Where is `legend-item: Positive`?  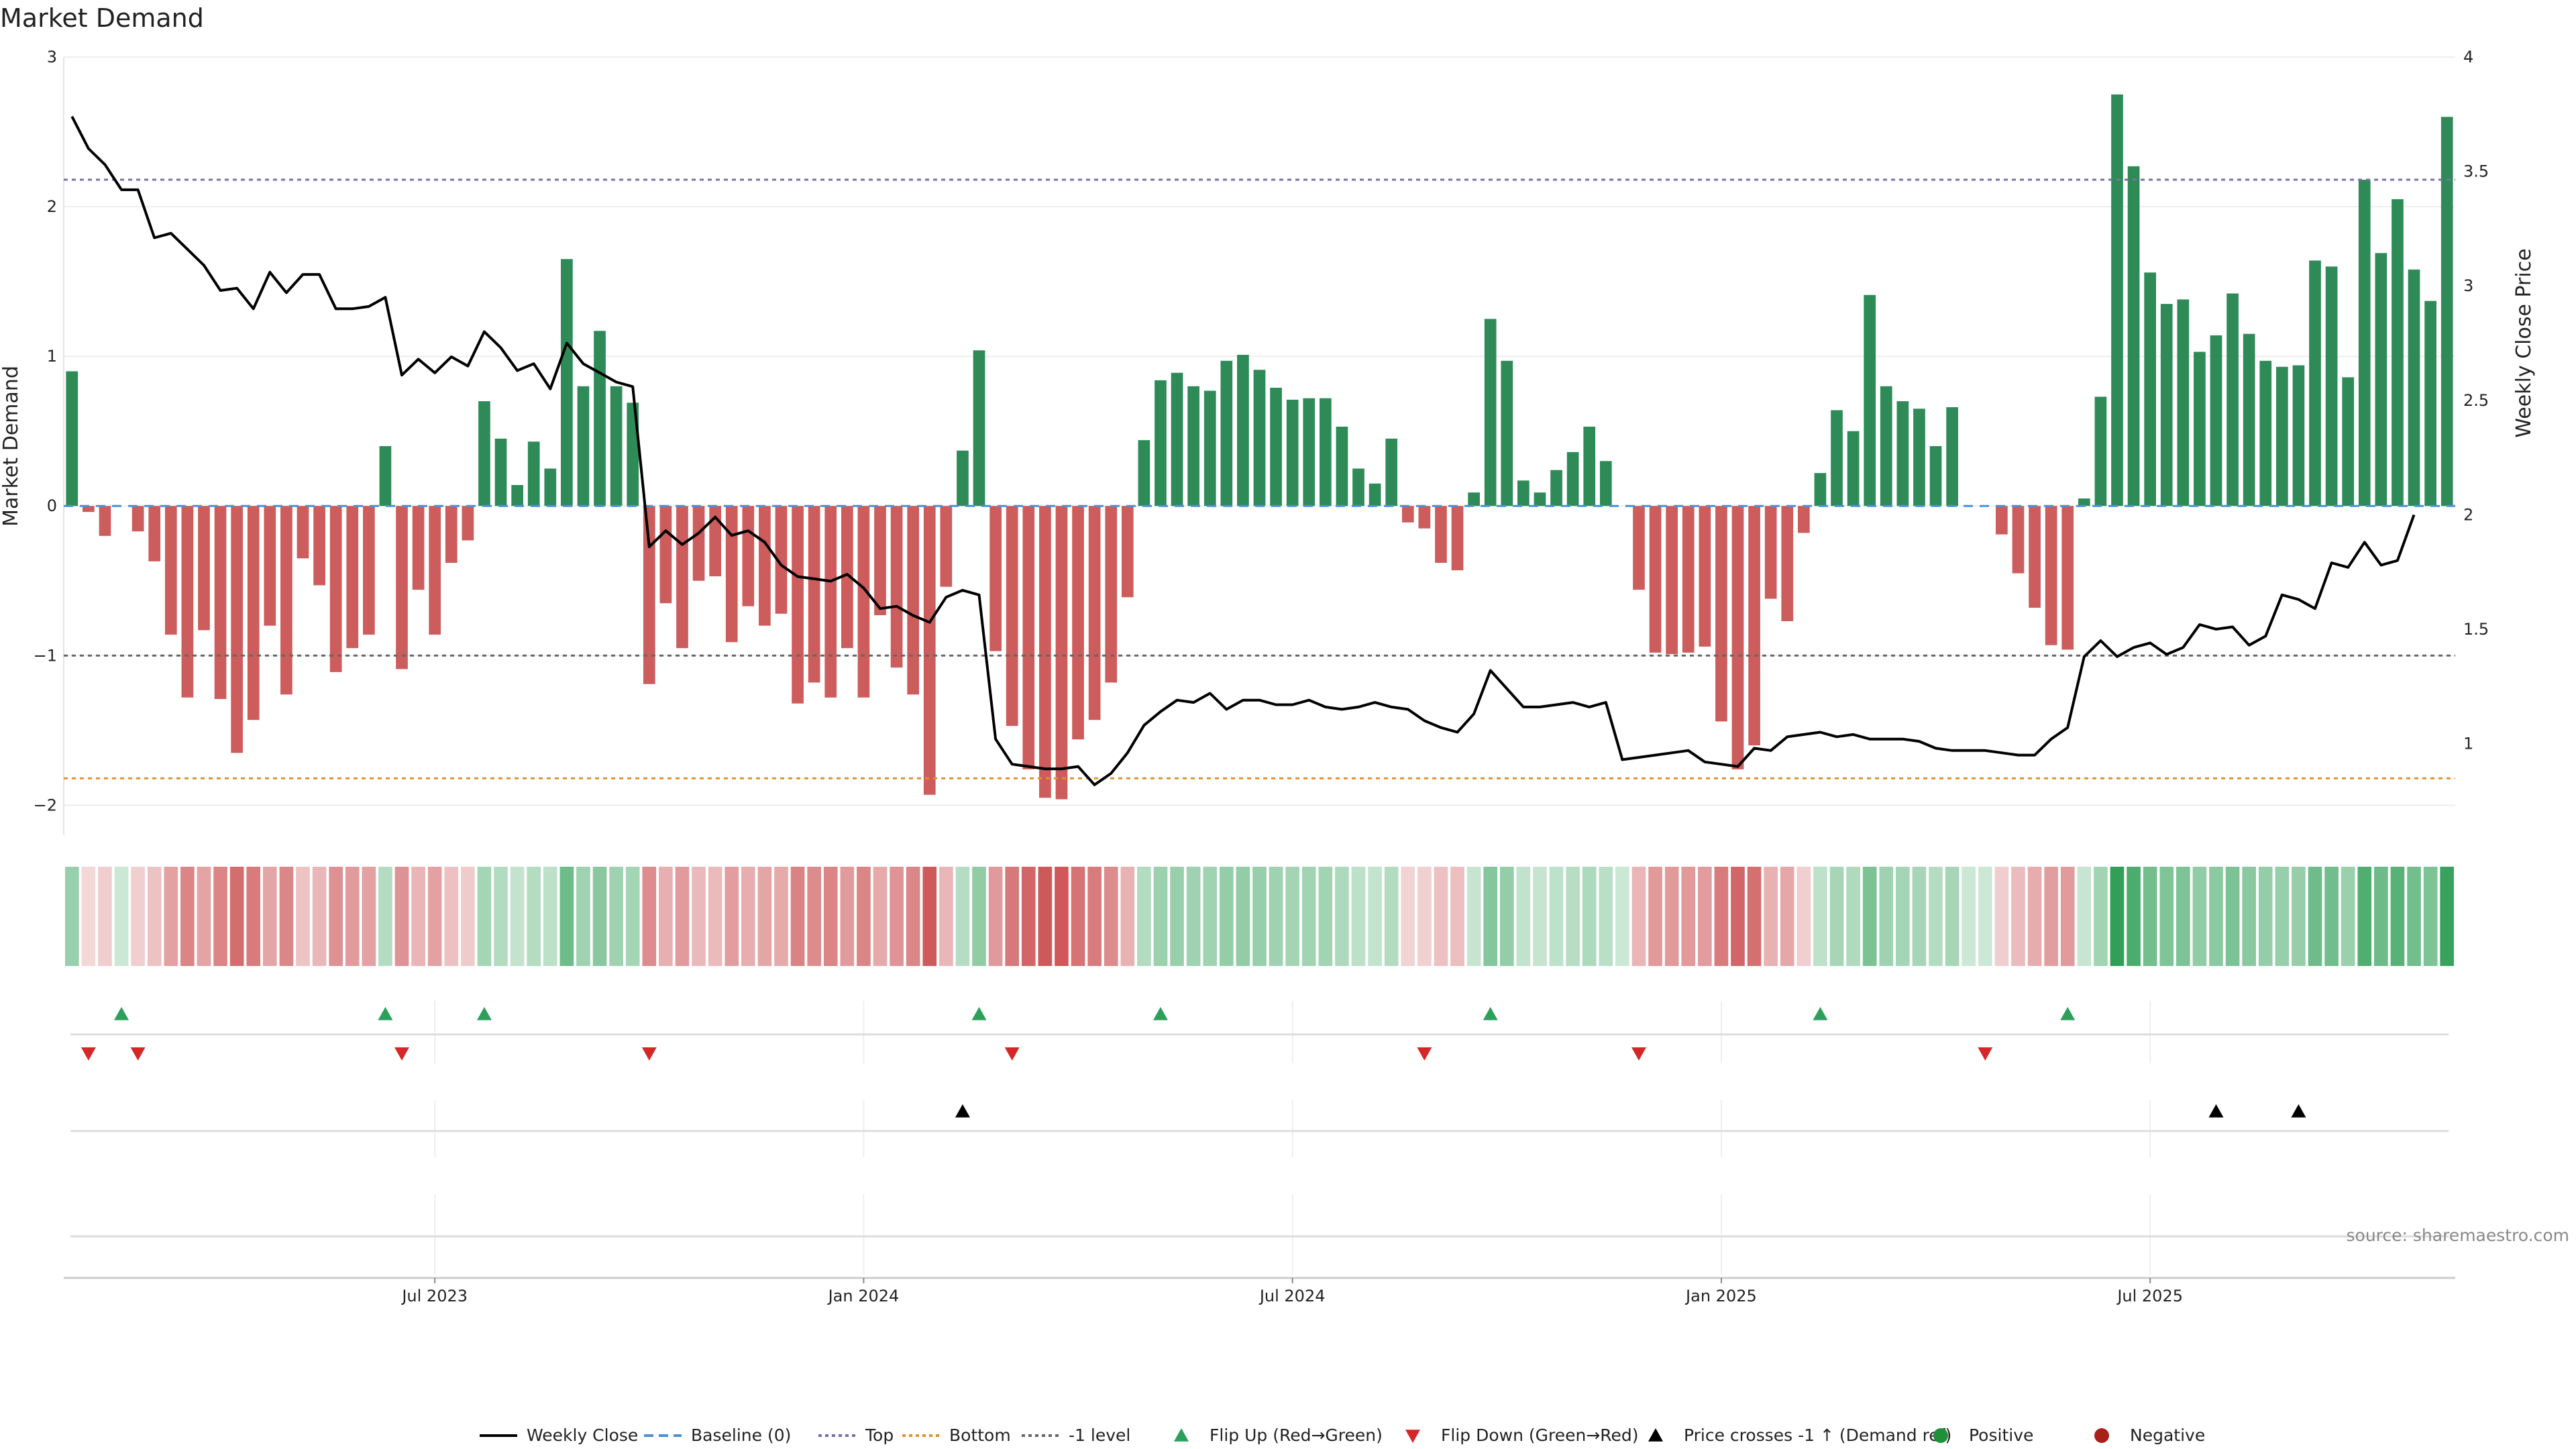 legend-item: Positive is located at coordinates (1983, 1435).